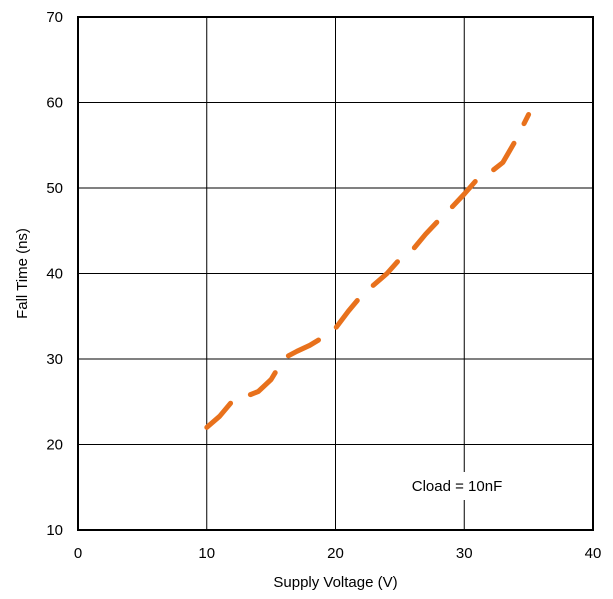 The image size is (613, 599). I want to click on y-tick-label: 30, so click(54, 359).